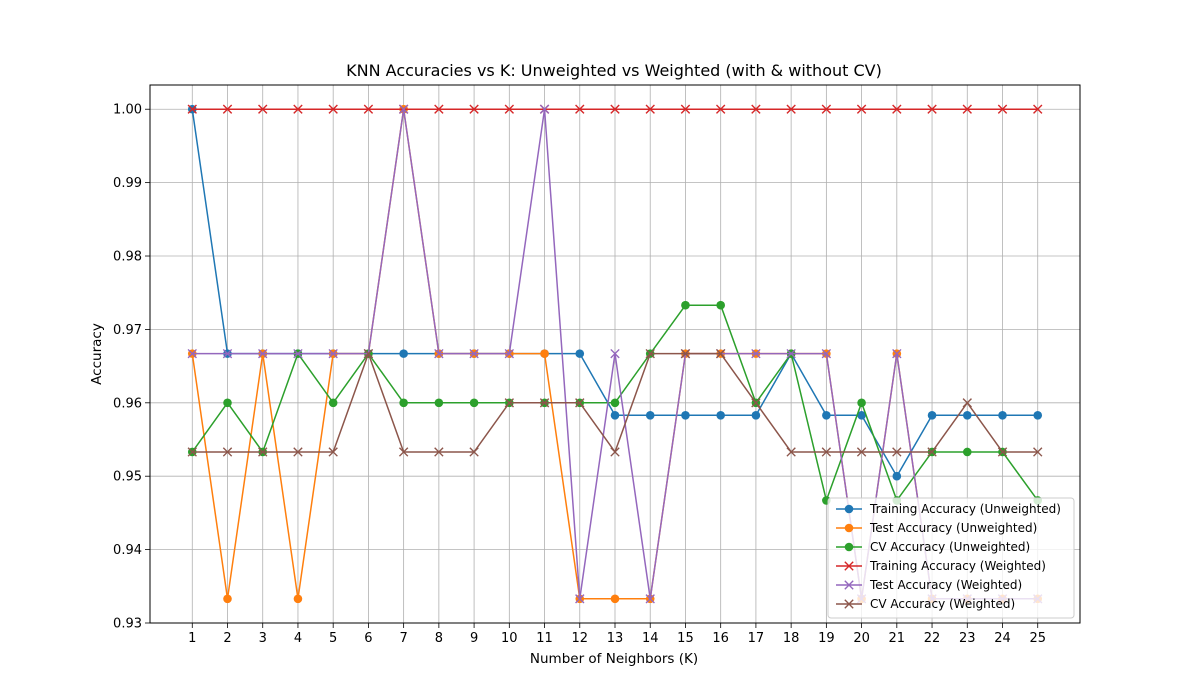  What do you see at coordinates (1037, 638) in the screenshot?
I see `x-tick-label: 25` at bounding box center [1037, 638].